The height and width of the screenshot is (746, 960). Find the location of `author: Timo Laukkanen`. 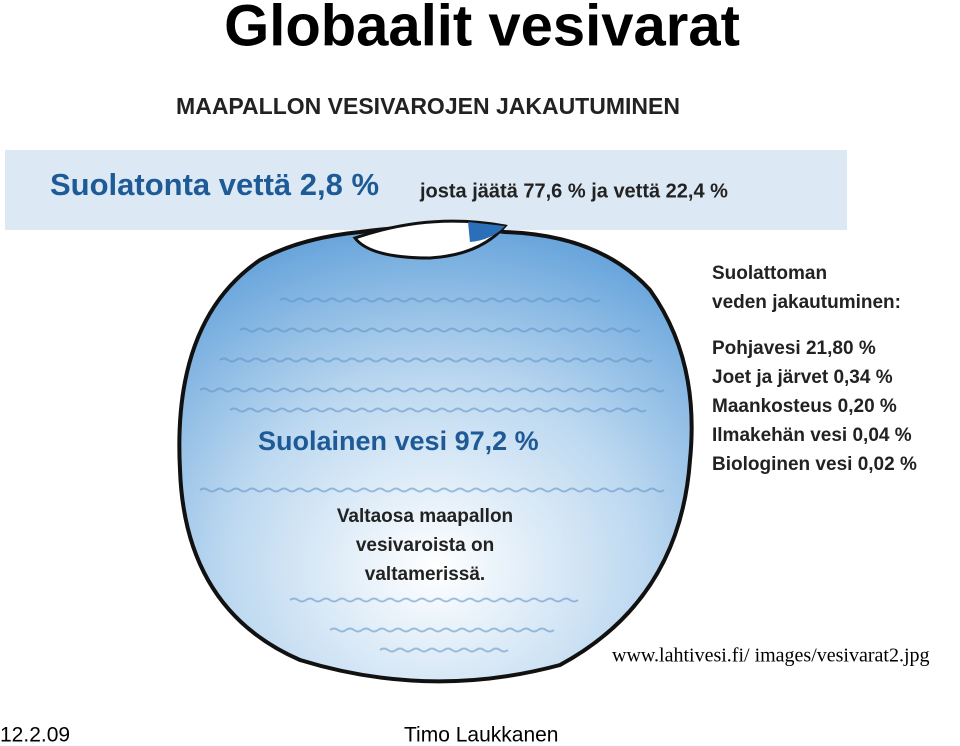

author: Timo Laukkanen is located at coordinates (481, 735).